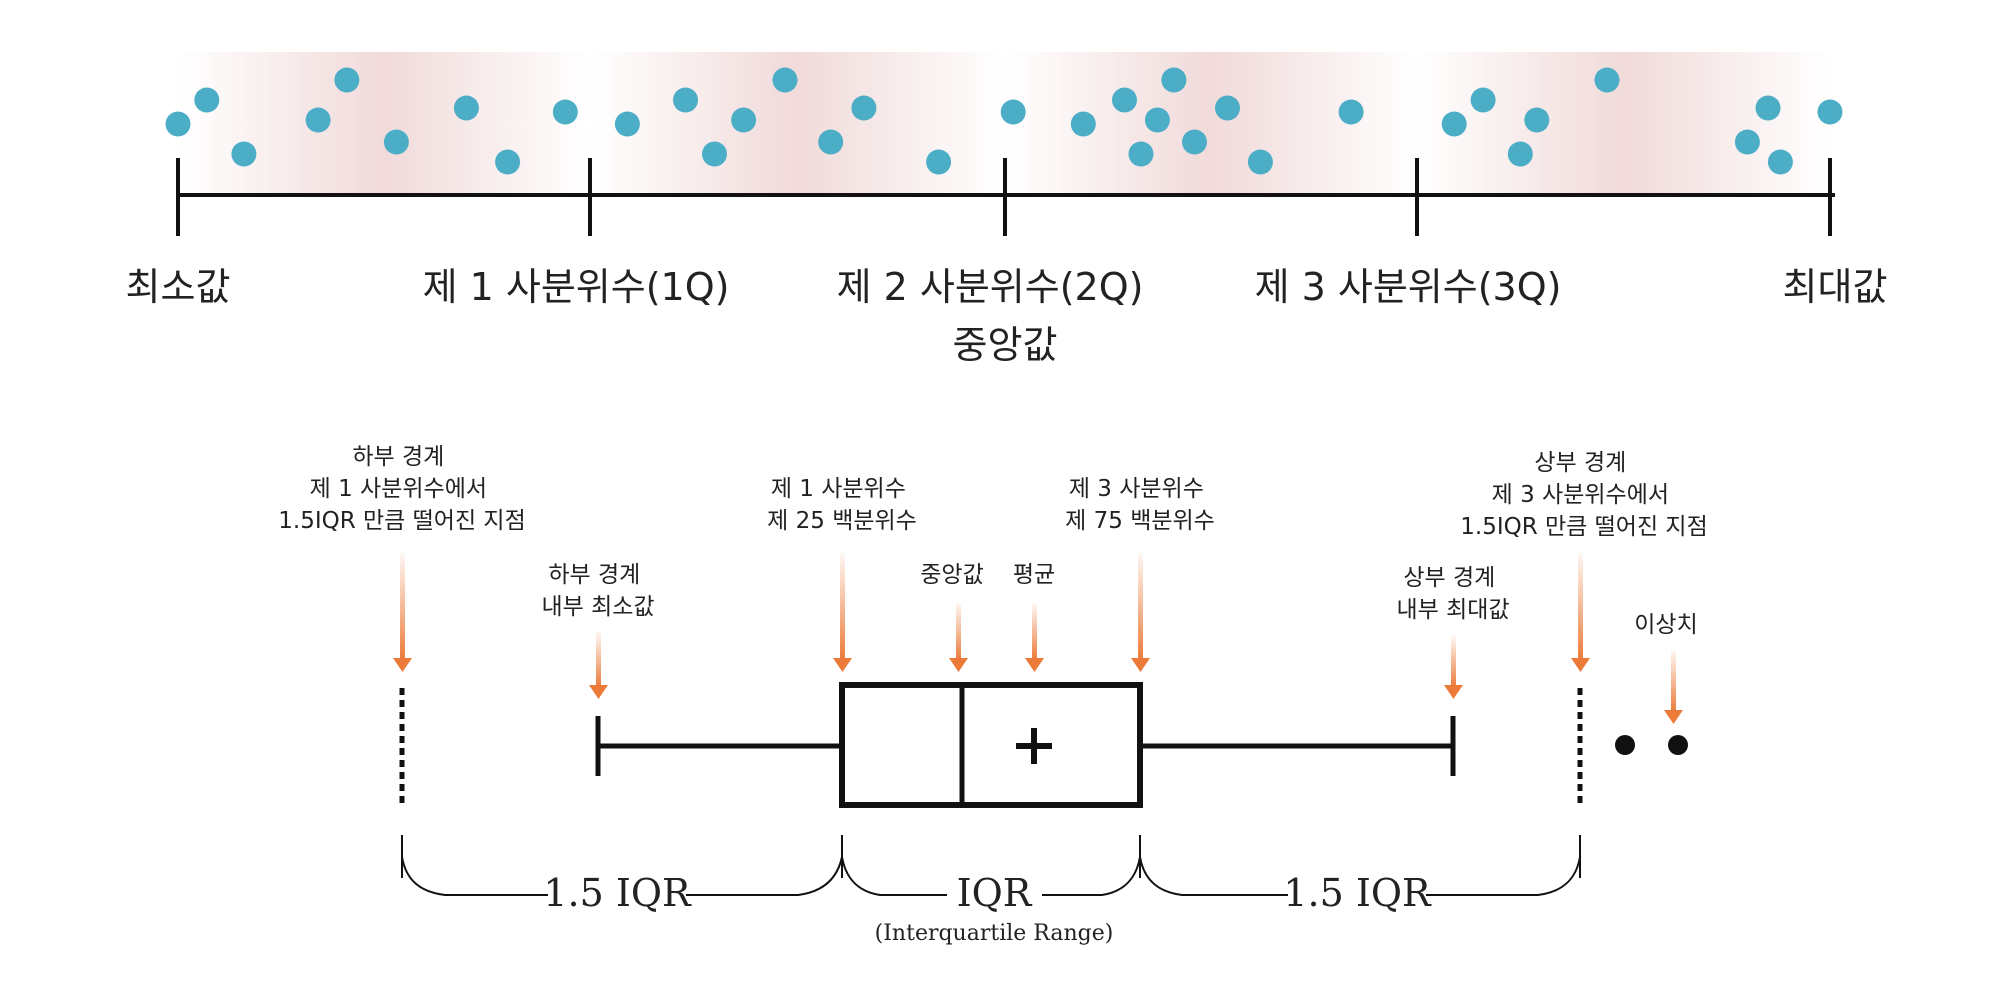 The image size is (1989, 981). Describe the element at coordinates (958, 637) in the screenshot. I see `arrow-median` at that location.